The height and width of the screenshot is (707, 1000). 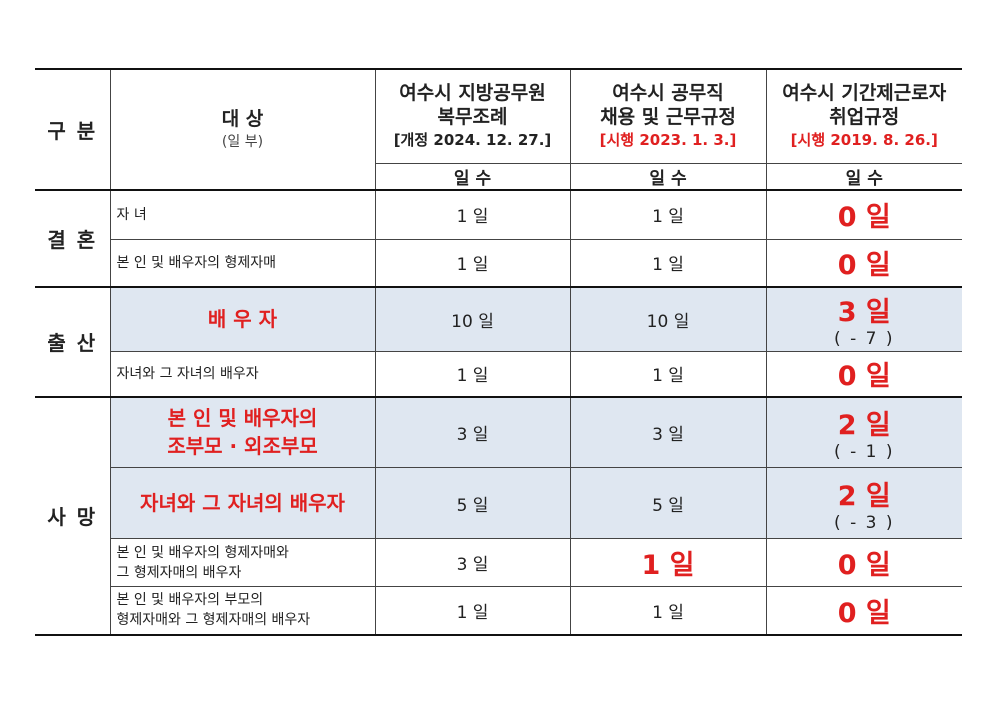 I want to click on target-text: 그 형제자매의 배우자, so click(x=179, y=572).